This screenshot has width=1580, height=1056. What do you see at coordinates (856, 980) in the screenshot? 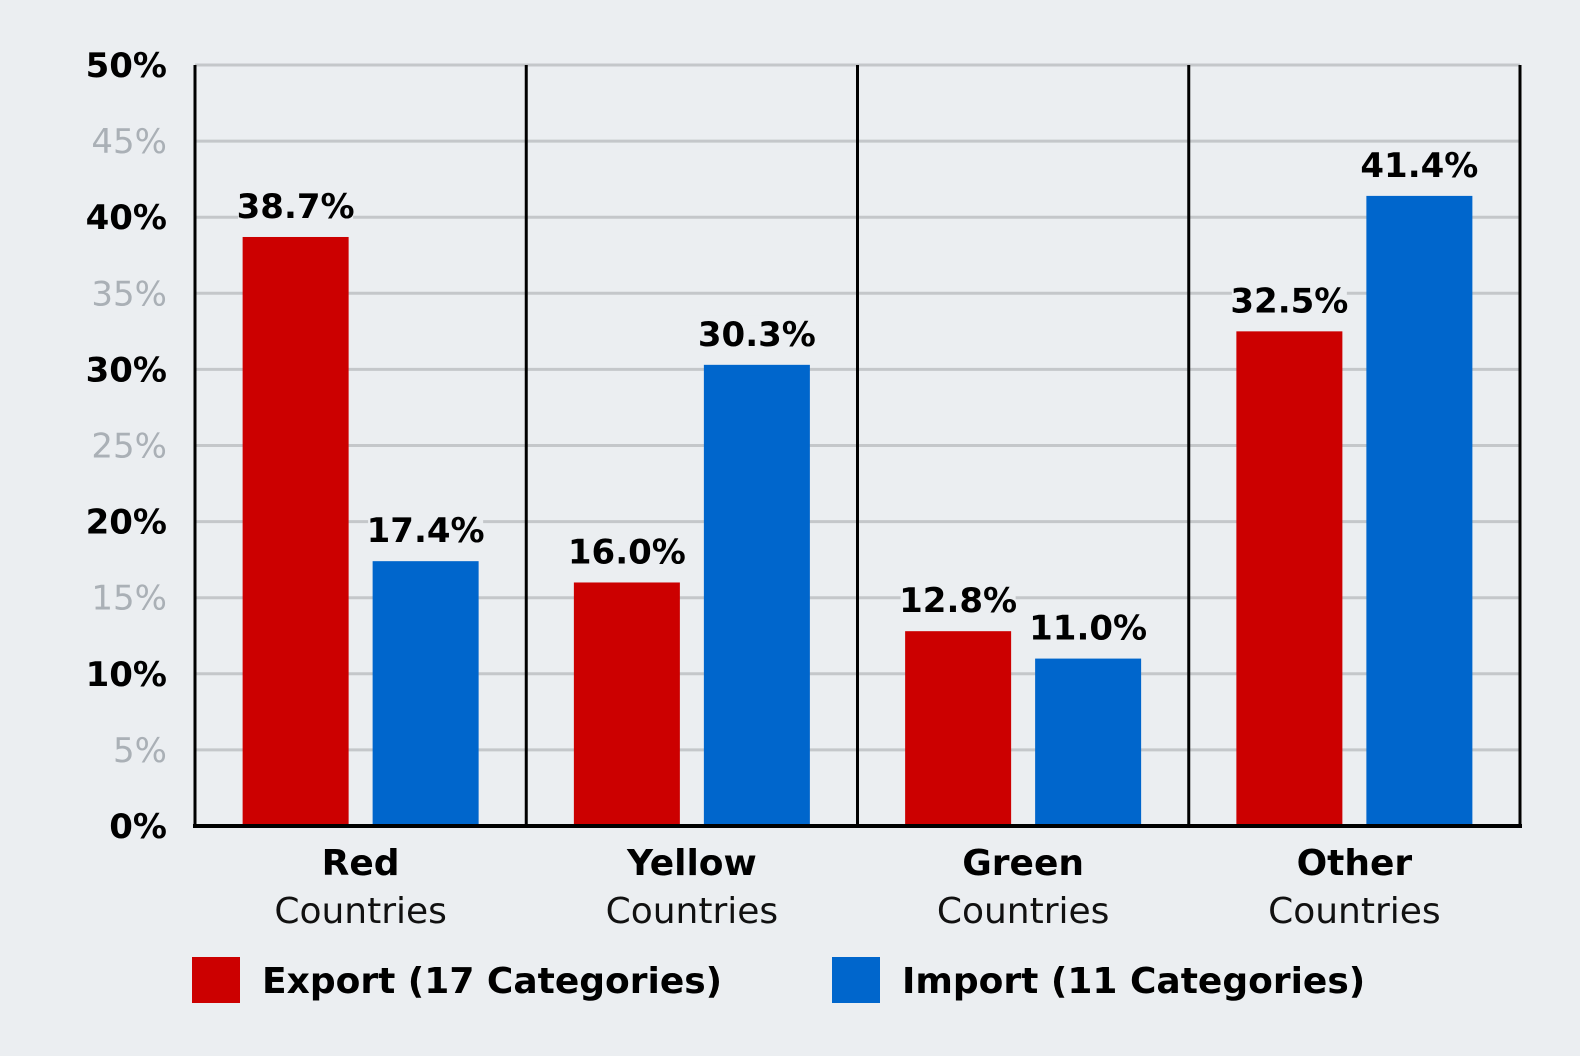
I see `import-legend-swatch` at bounding box center [856, 980].